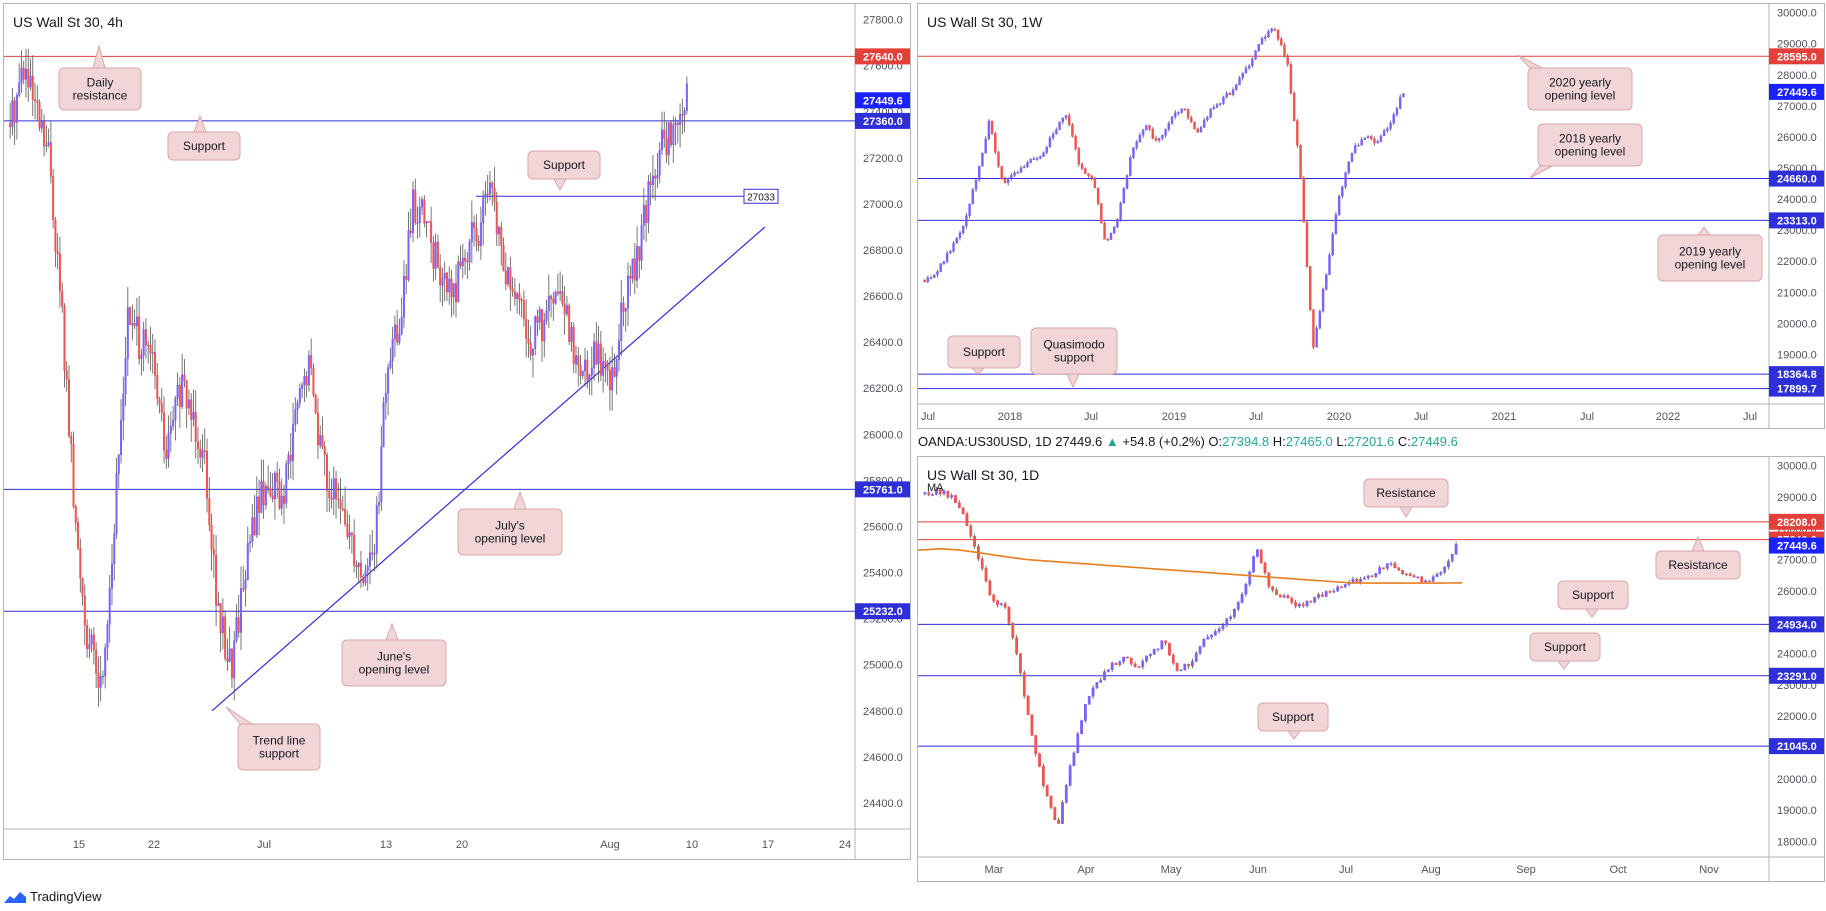 The image size is (1826, 911). Describe the element at coordinates (1797, 262) in the screenshot. I see `y-tick-label: 22000.0` at that location.